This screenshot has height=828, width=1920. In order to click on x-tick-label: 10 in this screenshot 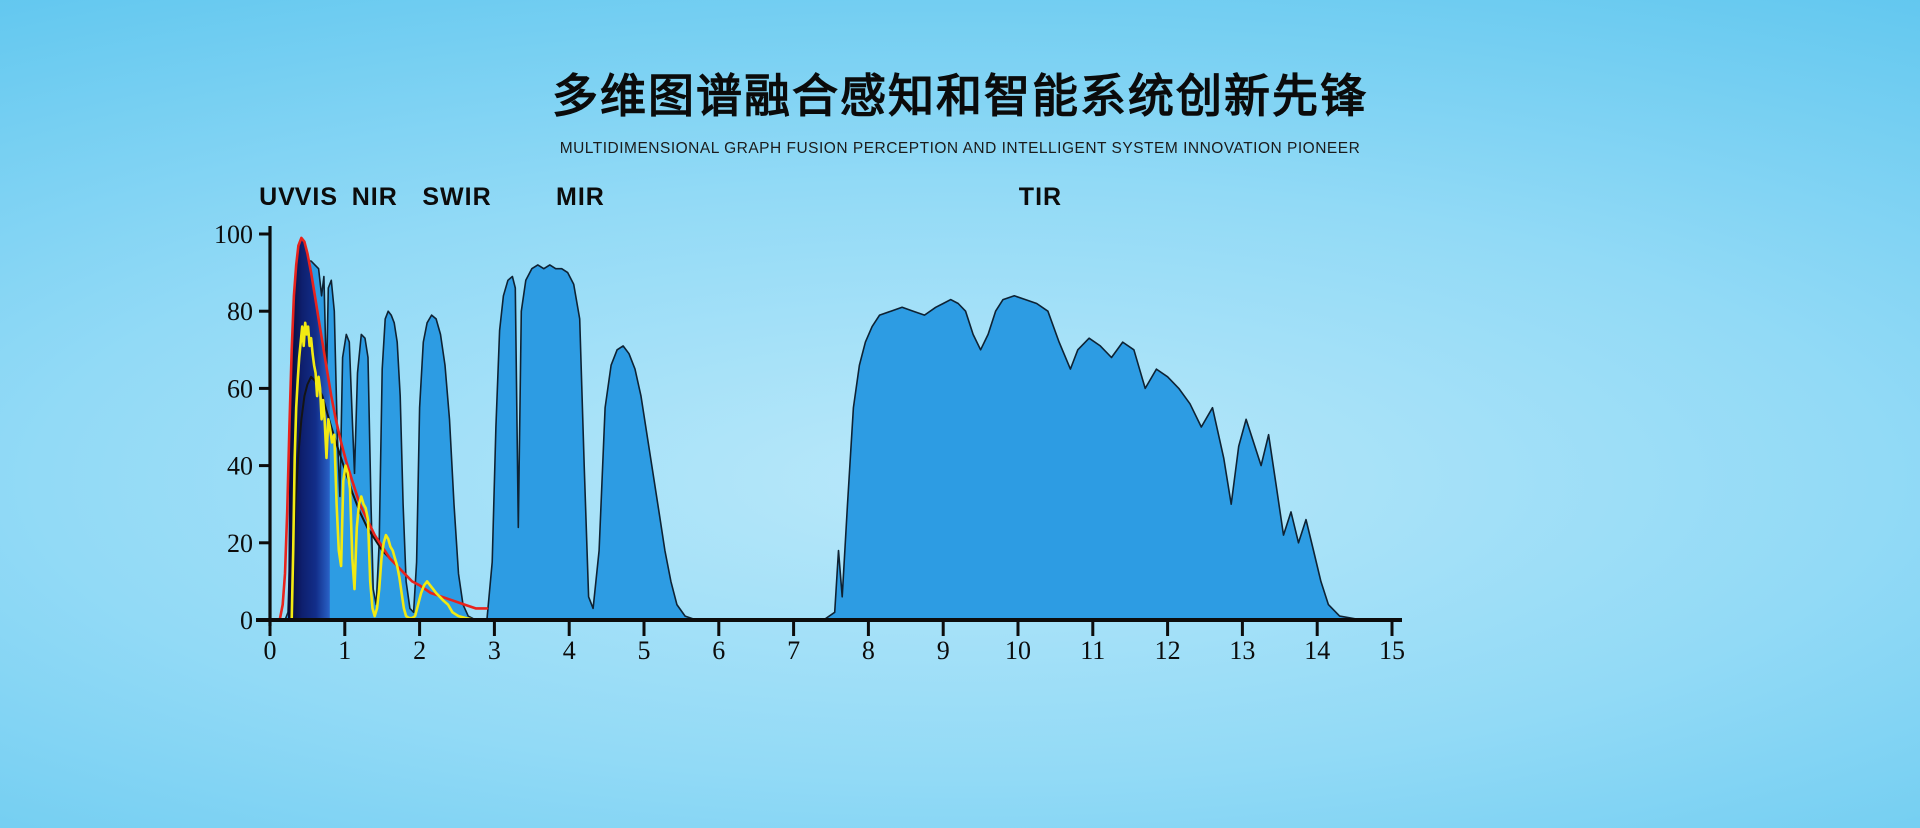, I will do `click(1018, 650)`.